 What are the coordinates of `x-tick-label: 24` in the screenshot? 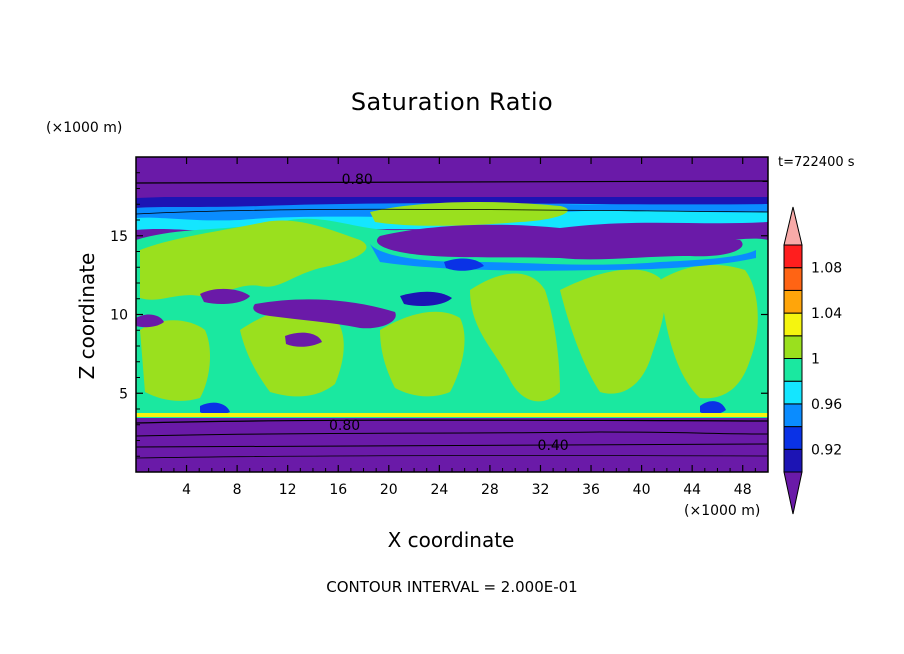 It's located at (439, 490).